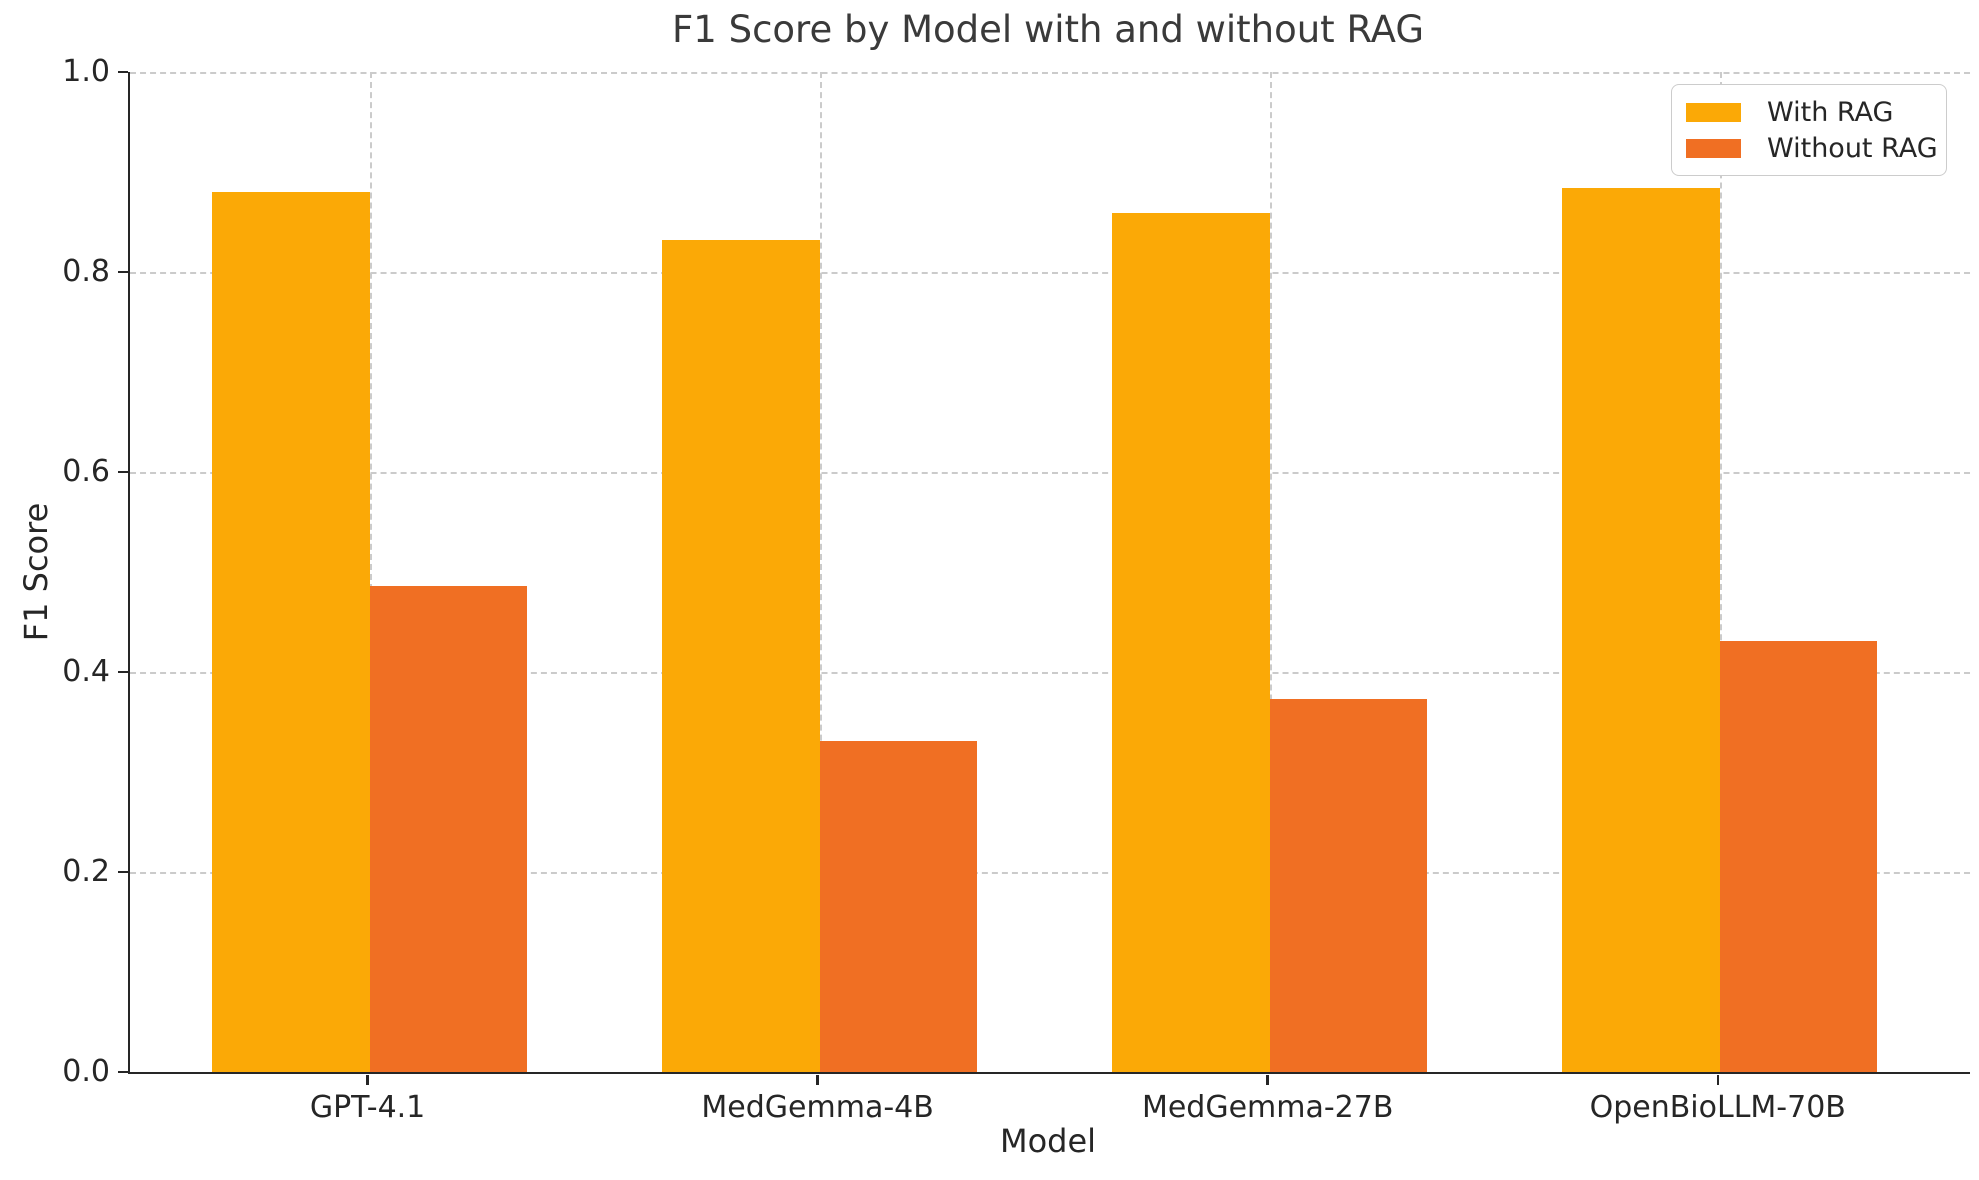 The image size is (1979, 1180). Describe the element at coordinates (1713, 148) in the screenshot. I see `legend-swatch-without-rag` at that location.